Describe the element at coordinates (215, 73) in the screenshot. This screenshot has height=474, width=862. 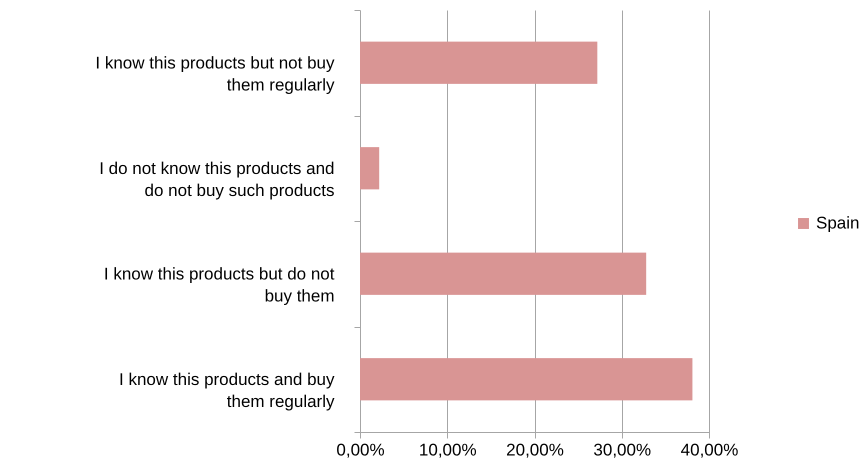
I see `y-tick-label: I know this products but not buy them regularly` at that location.